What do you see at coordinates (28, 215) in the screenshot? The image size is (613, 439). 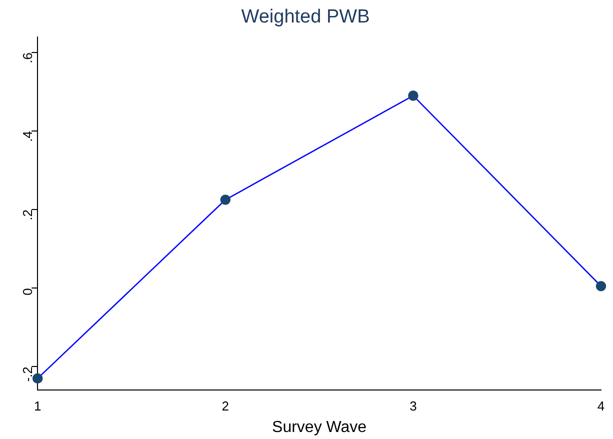 I see `y-tick-label: .2` at bounding box center [28, 215].